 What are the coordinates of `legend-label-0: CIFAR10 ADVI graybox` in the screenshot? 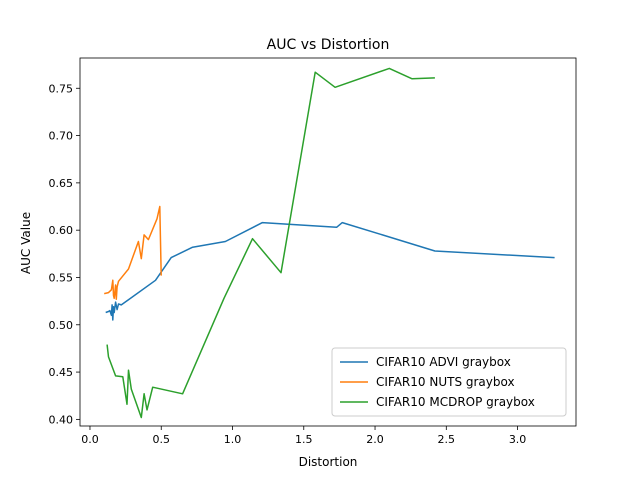 It's located at (443, 362).